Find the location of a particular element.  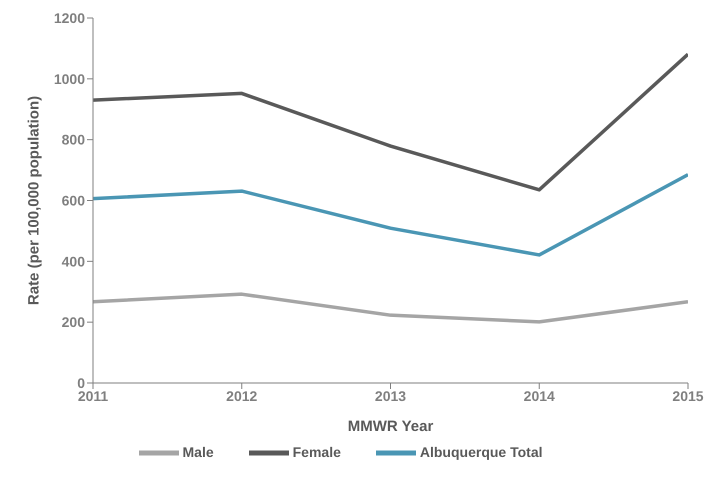

legend-label: Male is located at coordinates (198, 452).